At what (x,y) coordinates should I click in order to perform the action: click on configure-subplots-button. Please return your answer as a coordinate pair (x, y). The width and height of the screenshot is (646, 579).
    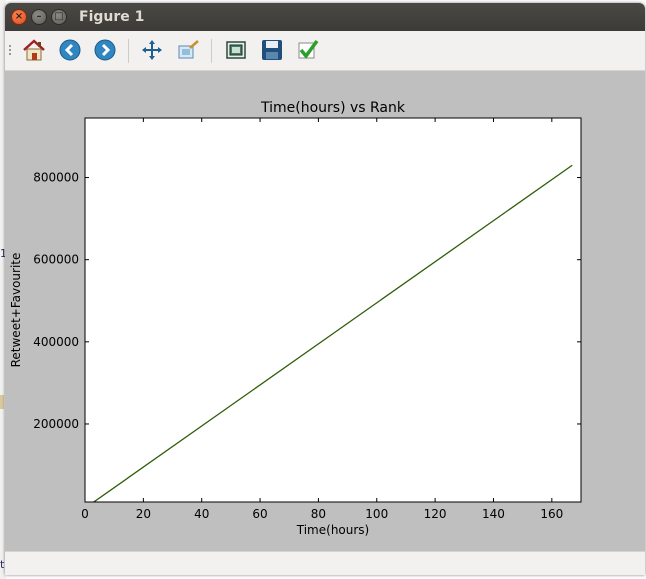
    Looking at the image, I should click on (236, 50).